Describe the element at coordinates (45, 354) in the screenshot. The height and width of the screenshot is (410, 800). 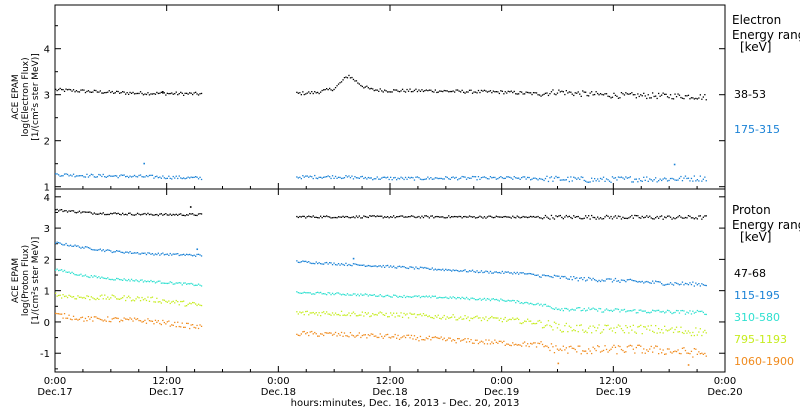
I see `y-tick-label: -1` at that location.